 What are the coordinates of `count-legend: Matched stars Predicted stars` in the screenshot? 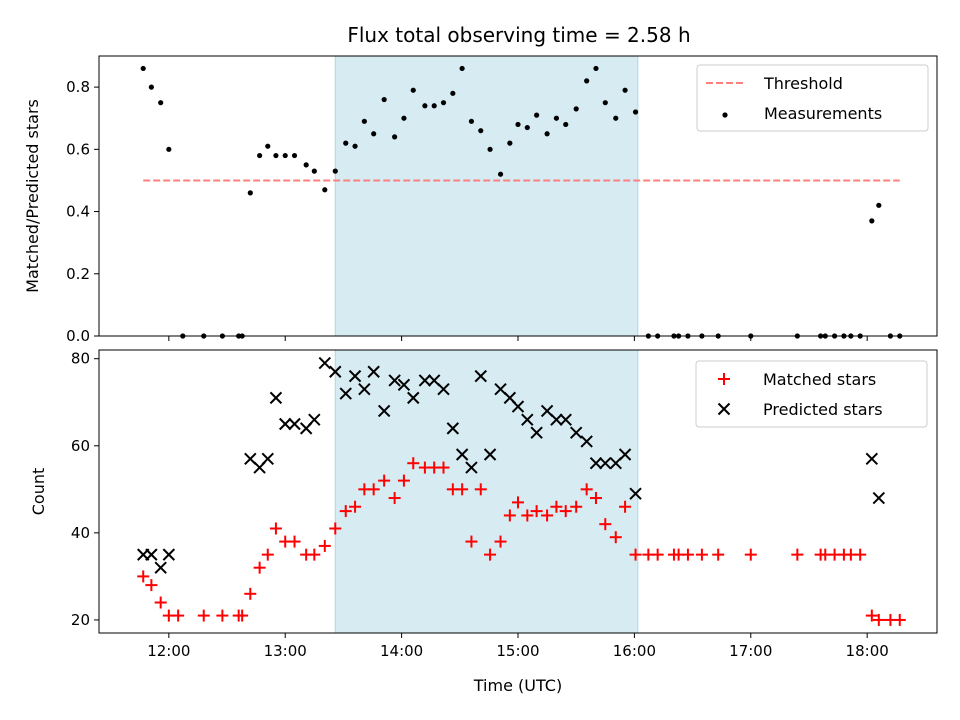 It's located at (811, 394).